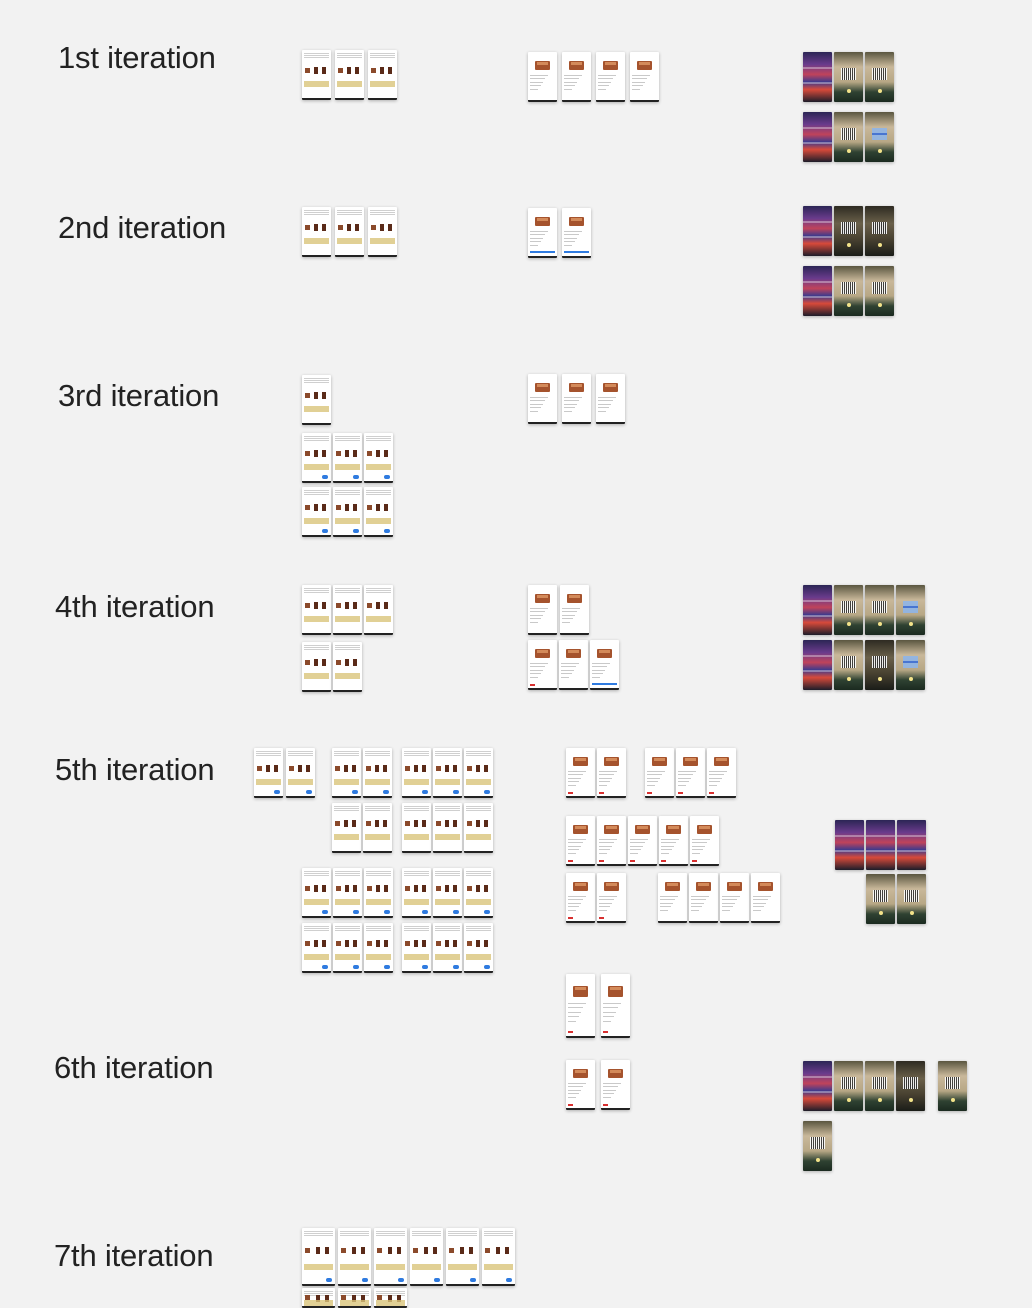  What do you see at coordinates (135, 606) in the screenshot?
I see `iteration-label-4: 4th iteration` at bounding box center [135, 606].